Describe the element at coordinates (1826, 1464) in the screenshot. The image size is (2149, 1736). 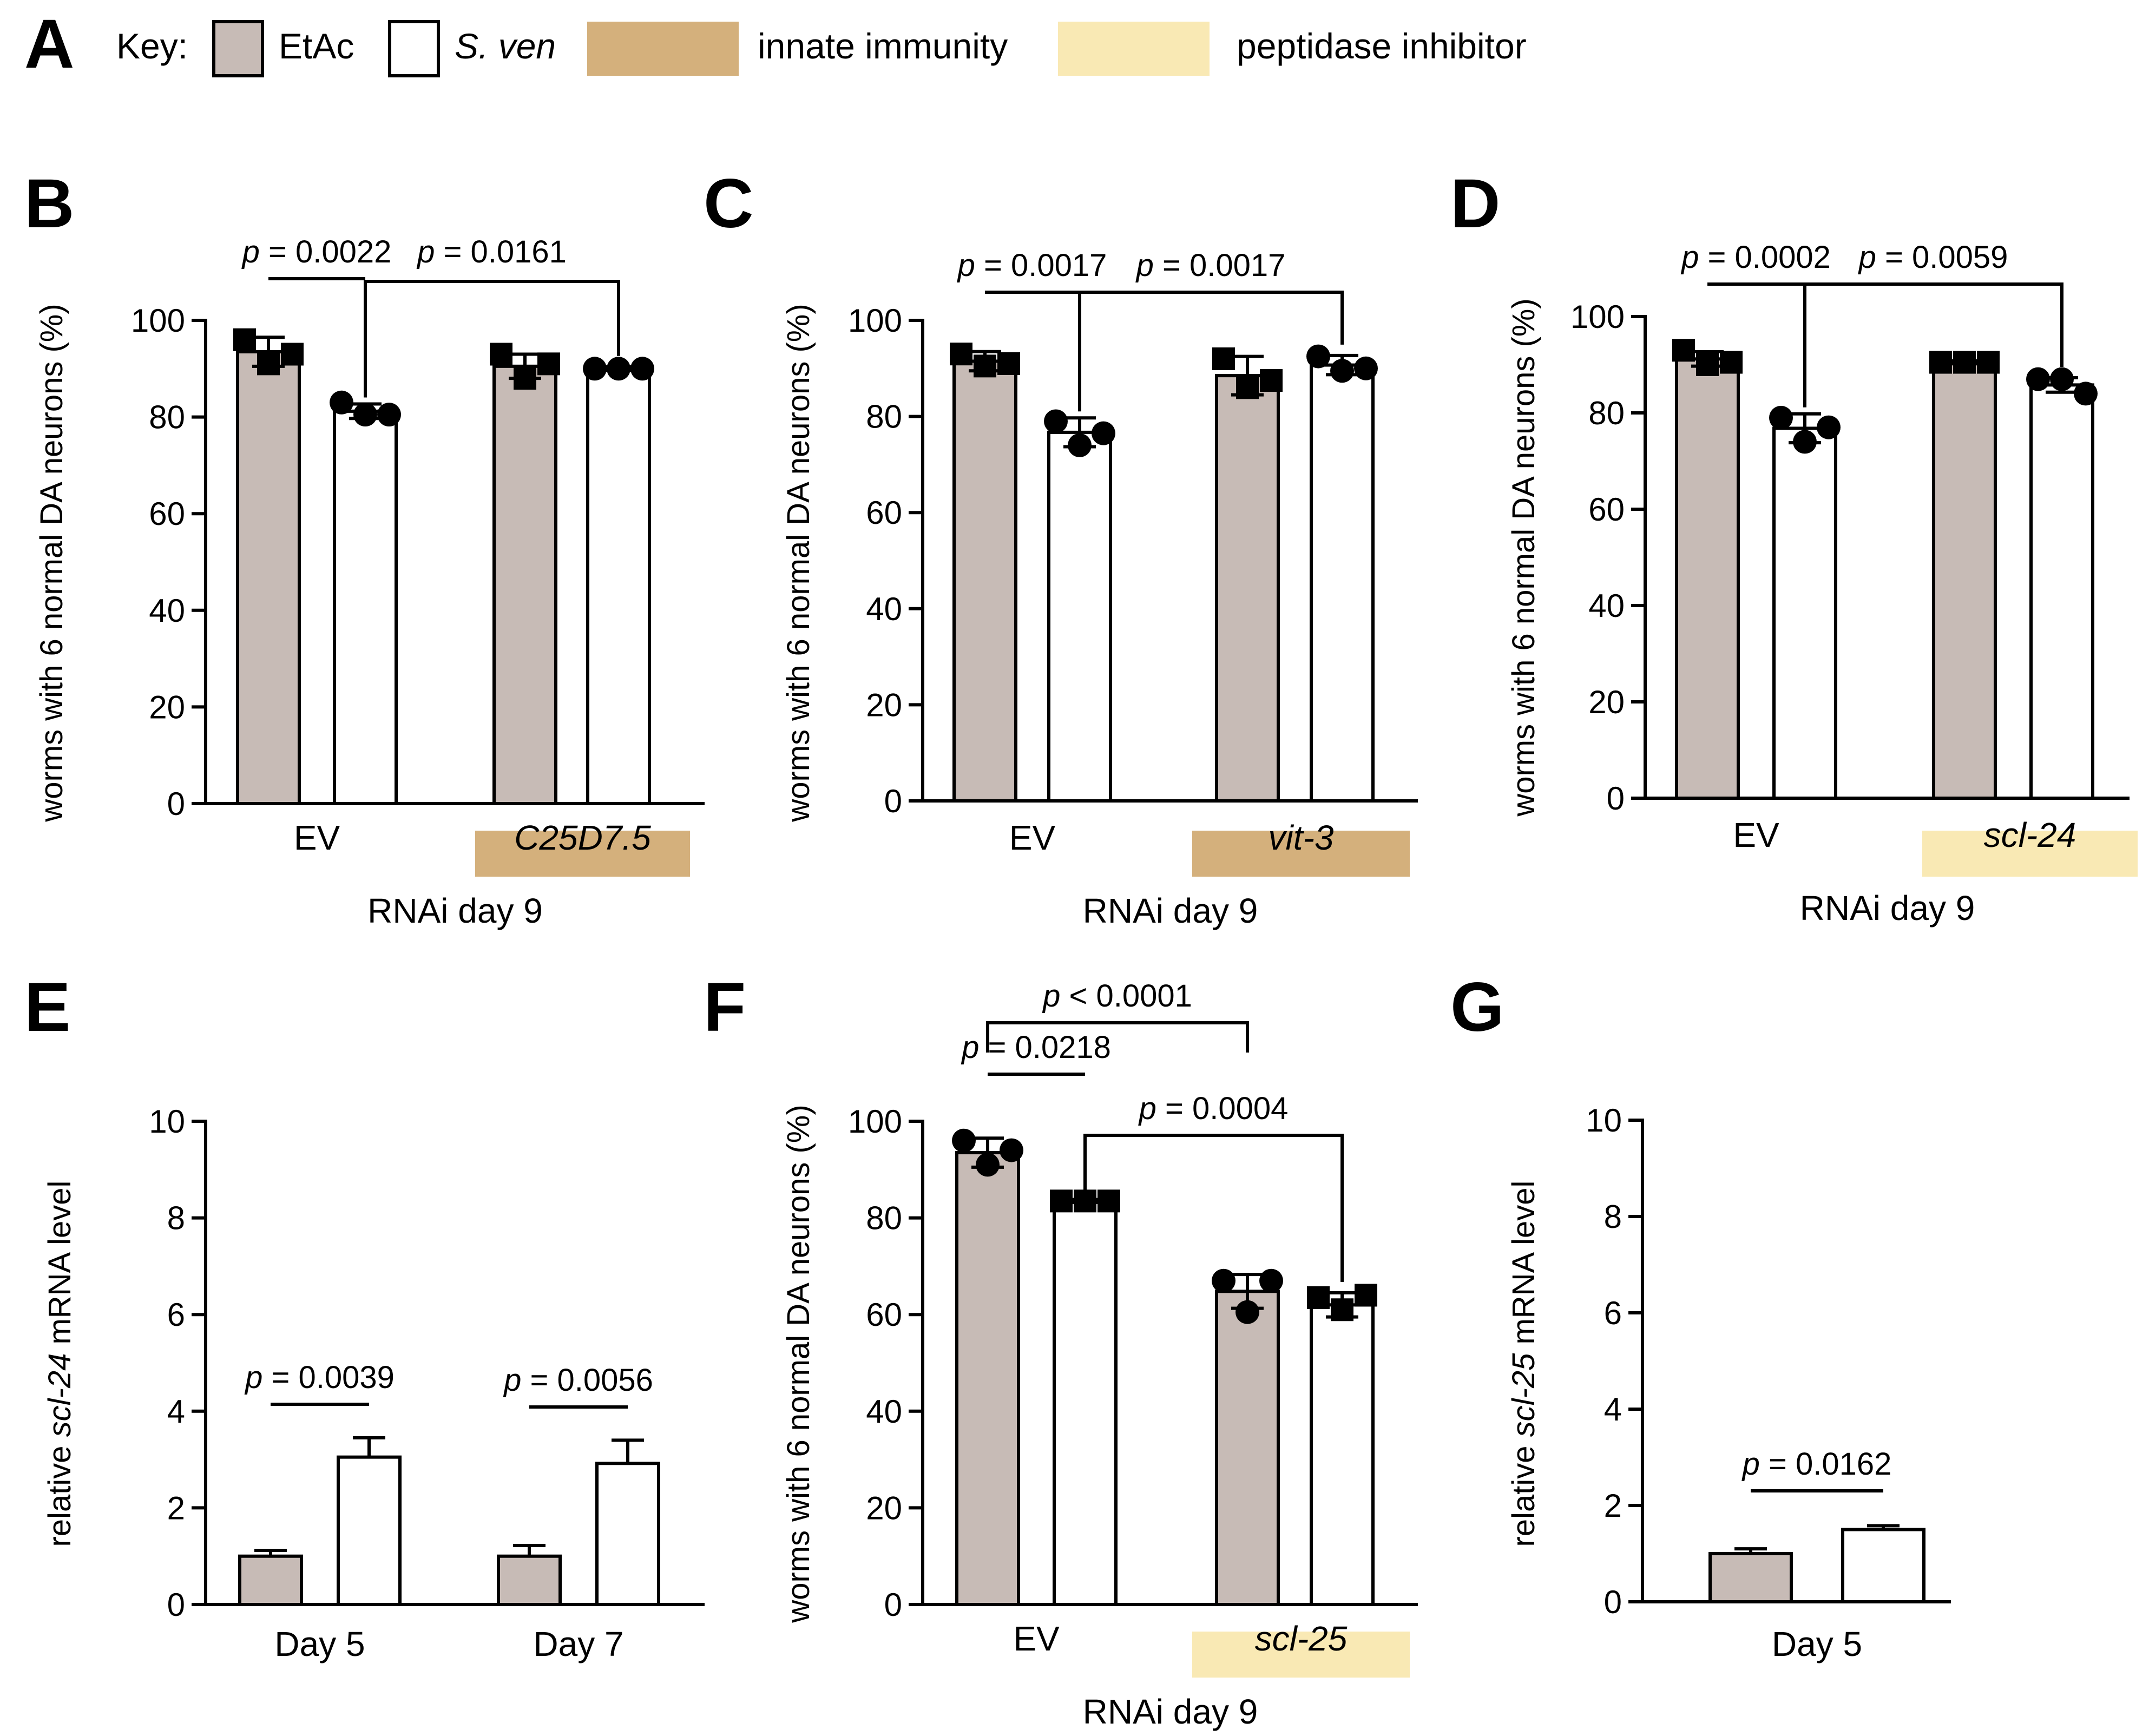
I see `p-value: = 0.0162` at that location.